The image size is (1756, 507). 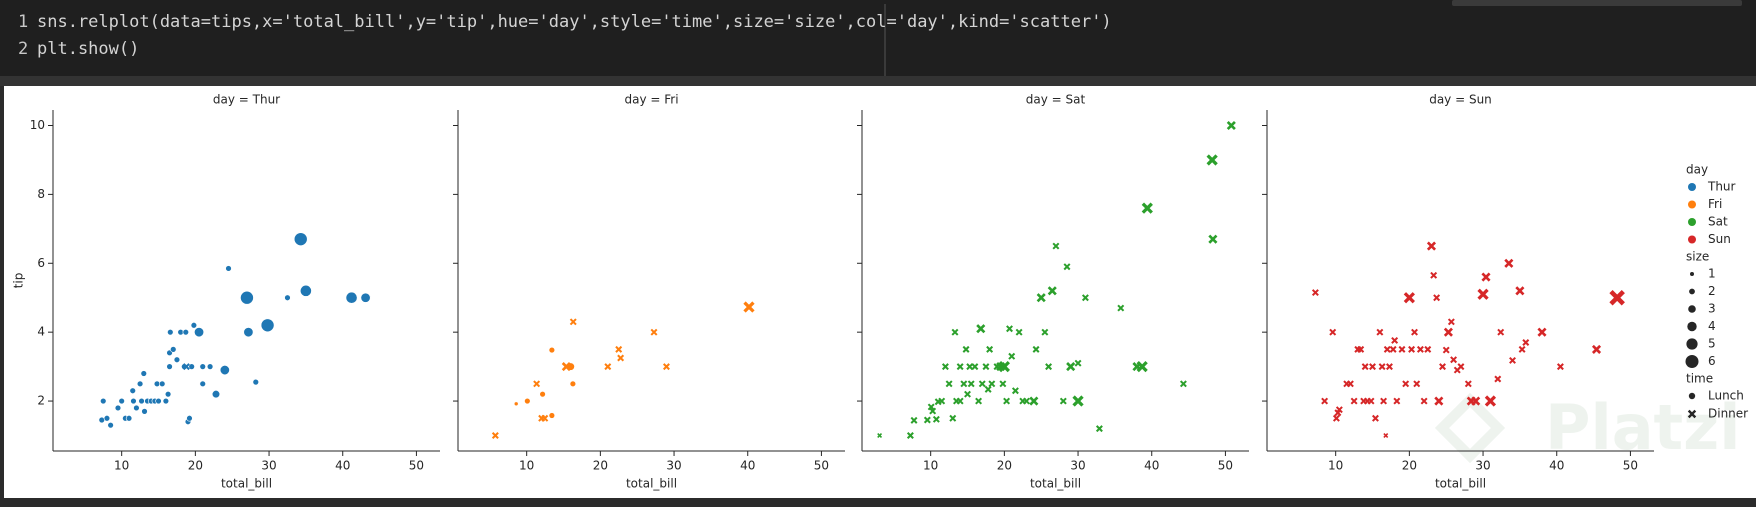 What do you see at coordinates (1225, 466) in the screenshot?
I see `x-tick-label: 50` at bounding box center [1225, 466].